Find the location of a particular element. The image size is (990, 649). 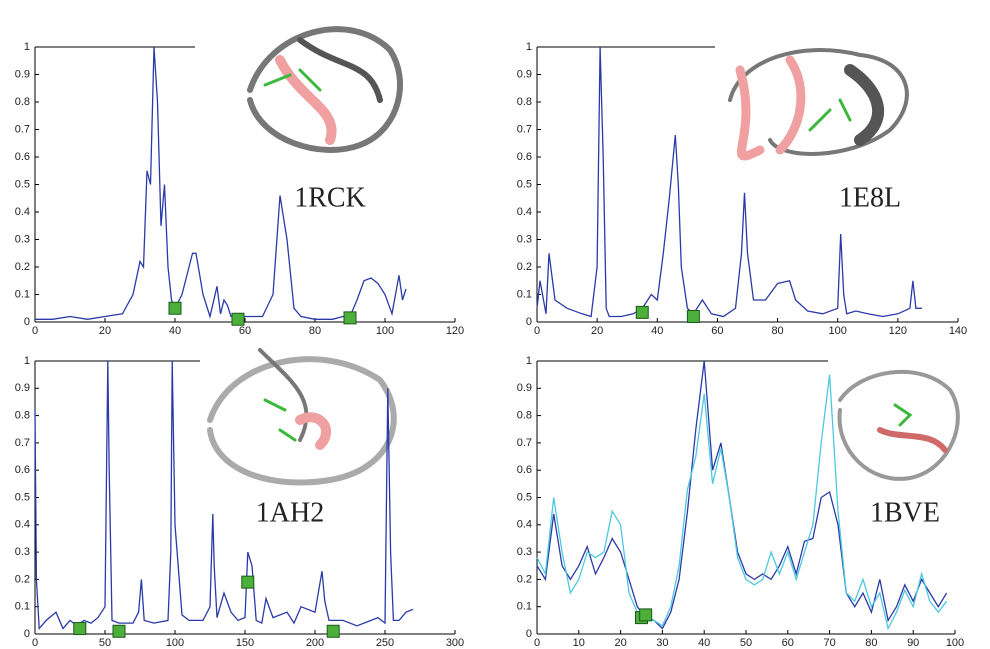

x-tick-label: 300 is located at coordinates (455, 643).